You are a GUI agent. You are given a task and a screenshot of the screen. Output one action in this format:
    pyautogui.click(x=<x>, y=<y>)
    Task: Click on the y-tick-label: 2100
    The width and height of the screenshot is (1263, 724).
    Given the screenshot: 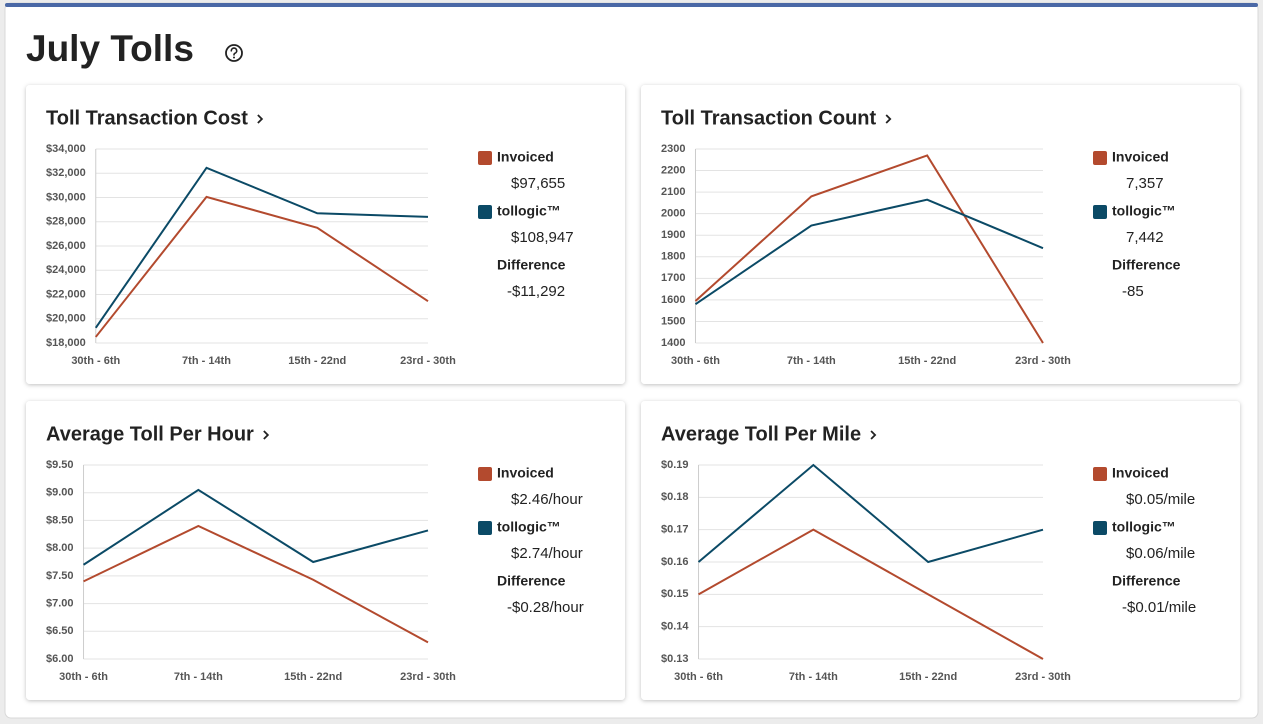 What is the action you would take?
    pyautogui.click(x=673, y=192)
    